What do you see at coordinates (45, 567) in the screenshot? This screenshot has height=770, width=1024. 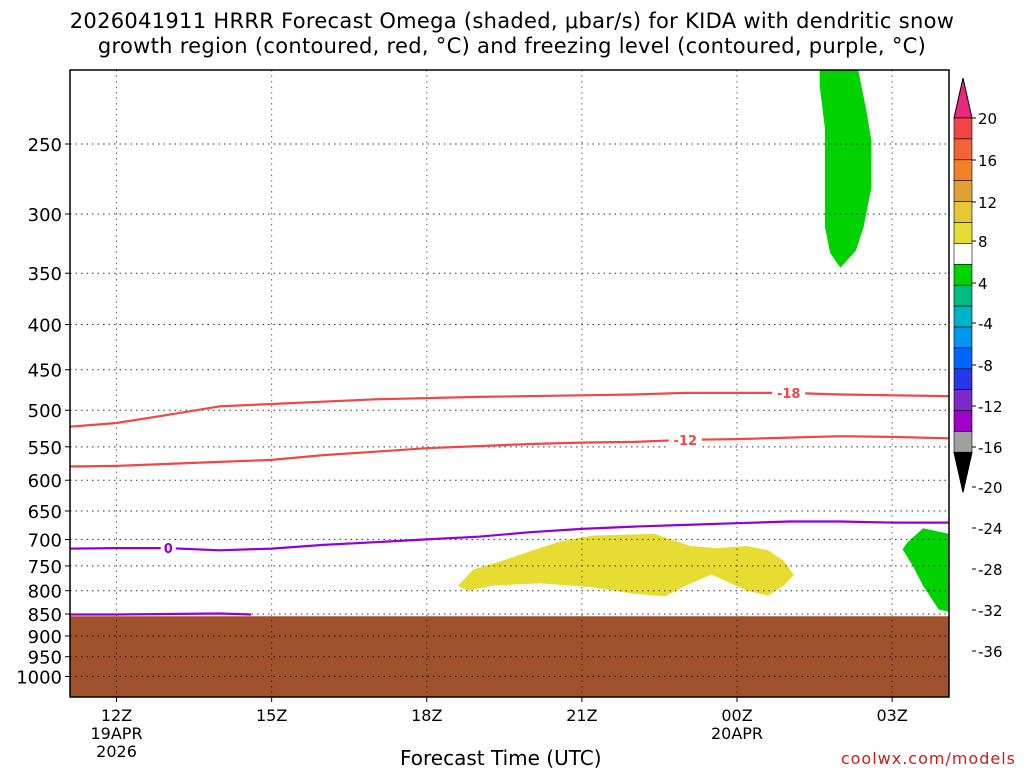 I see `y-tick-label: 750` at bounding box center [45, 567].